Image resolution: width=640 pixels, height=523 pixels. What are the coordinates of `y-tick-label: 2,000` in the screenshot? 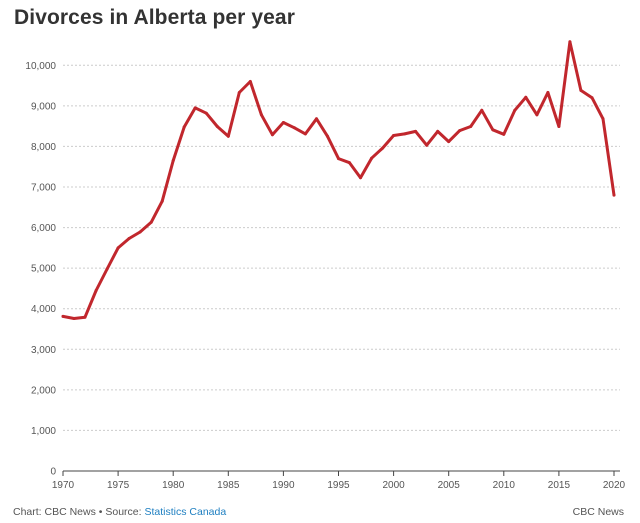 It's located at (43, 390).